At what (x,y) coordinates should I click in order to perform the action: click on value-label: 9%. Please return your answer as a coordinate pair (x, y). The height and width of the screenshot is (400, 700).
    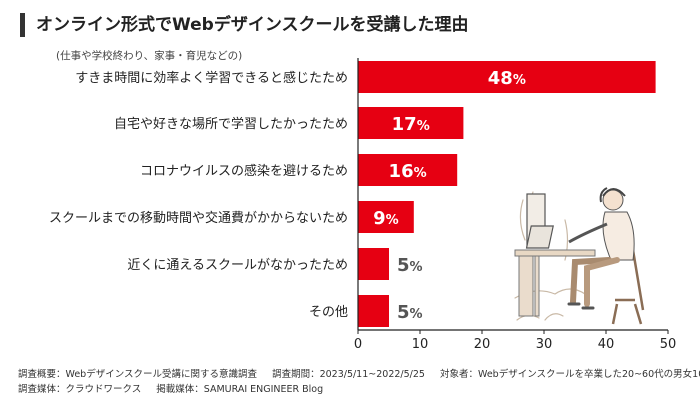
    Looking at the image, I should click on (386, 218).